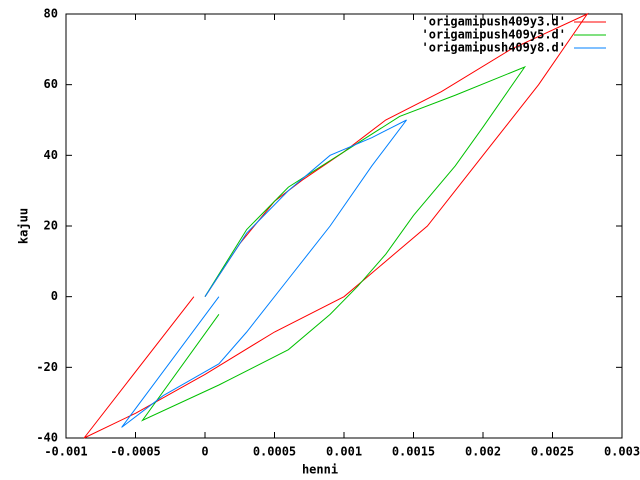 The height and width of the screenshot is (480, 640). Describe the element at coordinates (483, 452) in the screenshot. I see `x-tick-label: 0.002` at that location.